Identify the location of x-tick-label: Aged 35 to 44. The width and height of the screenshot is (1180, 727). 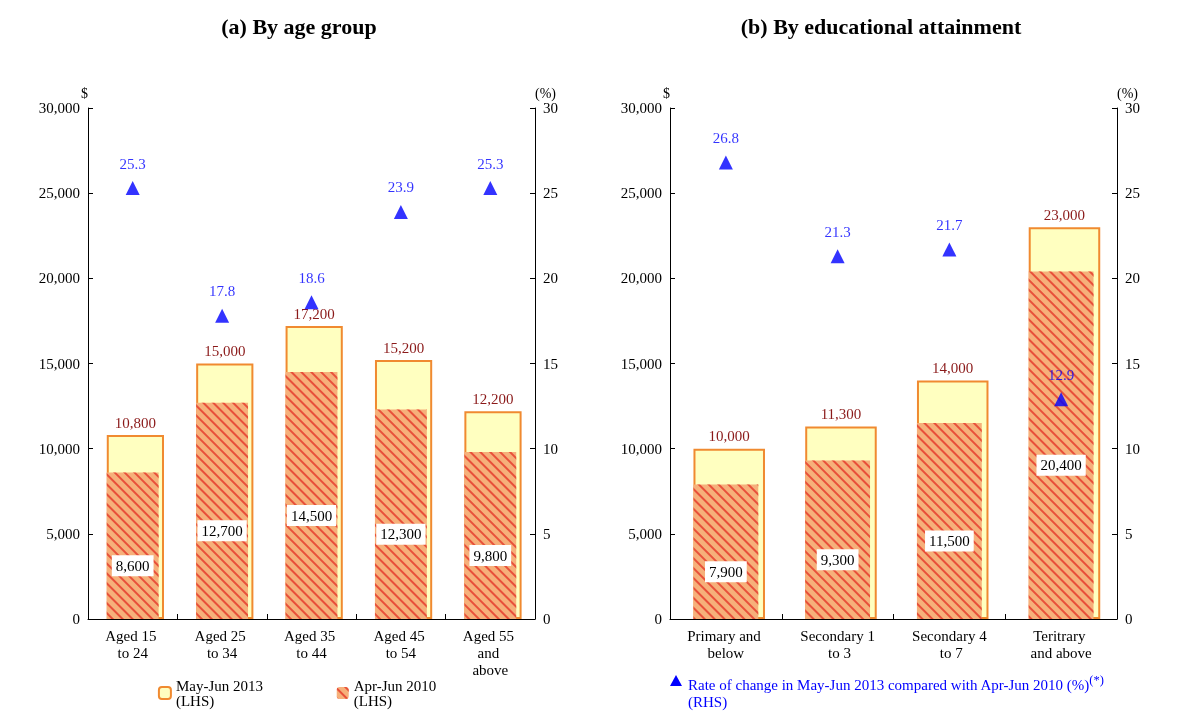
(311, 644).